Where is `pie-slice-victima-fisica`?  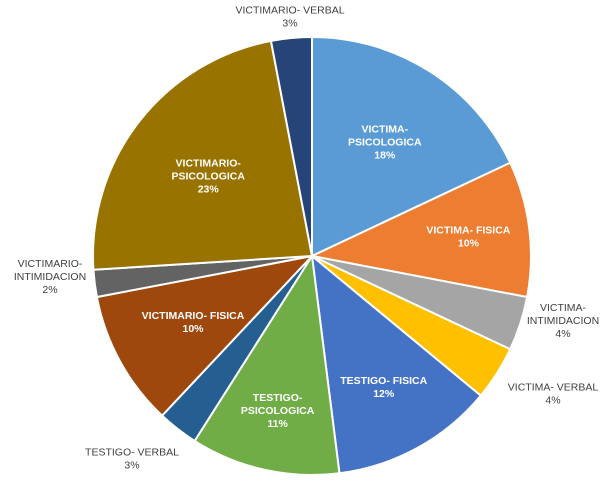 pie-slice-victima-fisica is located at coordinates (420, 230).